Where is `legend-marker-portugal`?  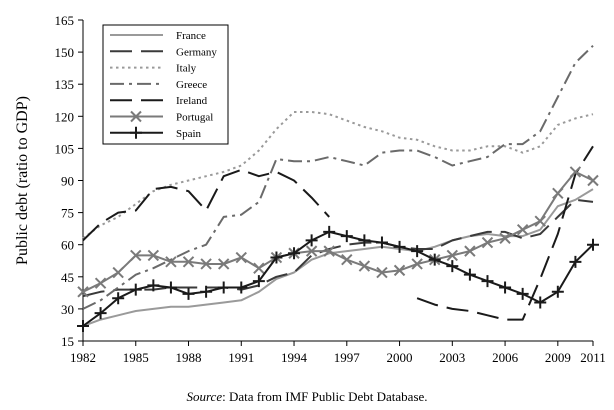 legend-marker-portugal is located at coordinates (136, 116).